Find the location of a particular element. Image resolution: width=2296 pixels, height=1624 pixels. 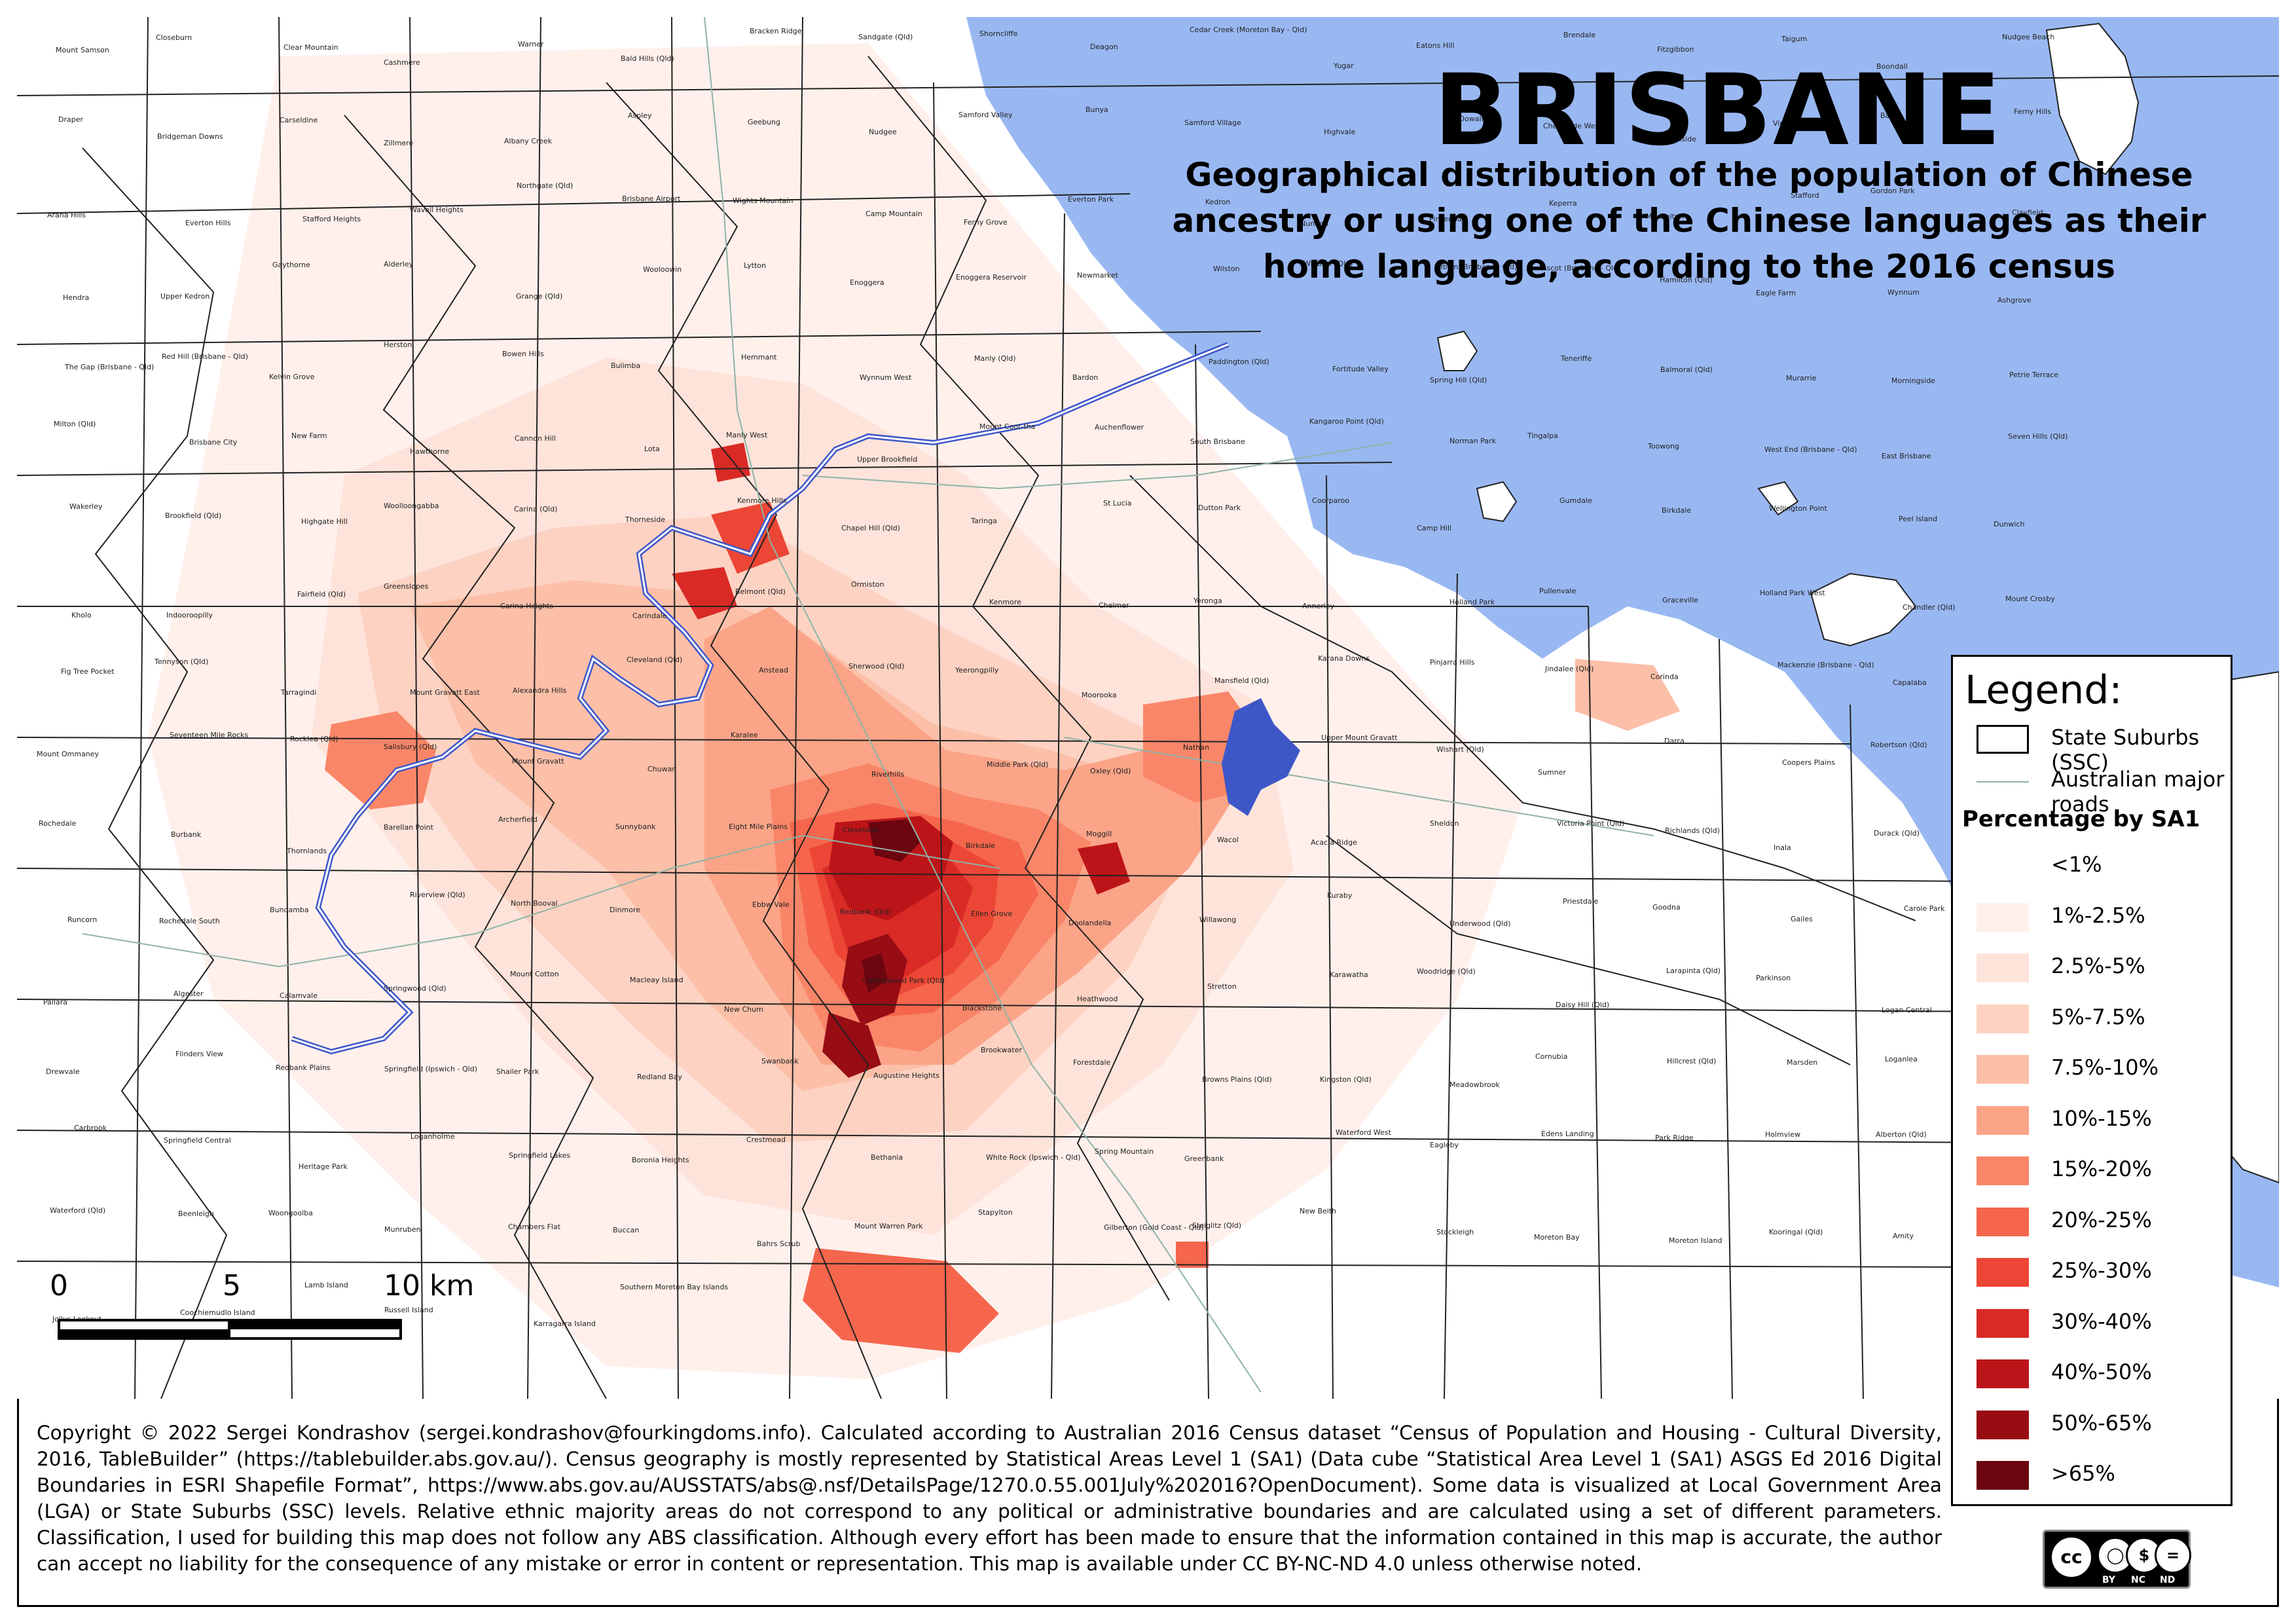

suburb-label: Cleveland is located at coordinates (861, 830).